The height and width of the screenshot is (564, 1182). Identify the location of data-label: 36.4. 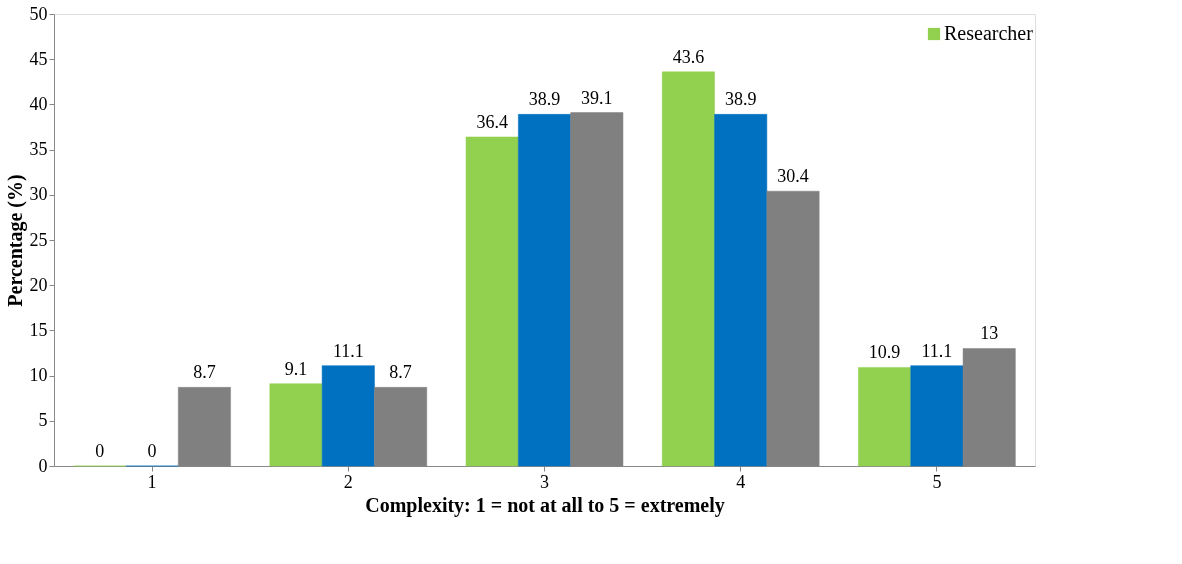
(492, 121).